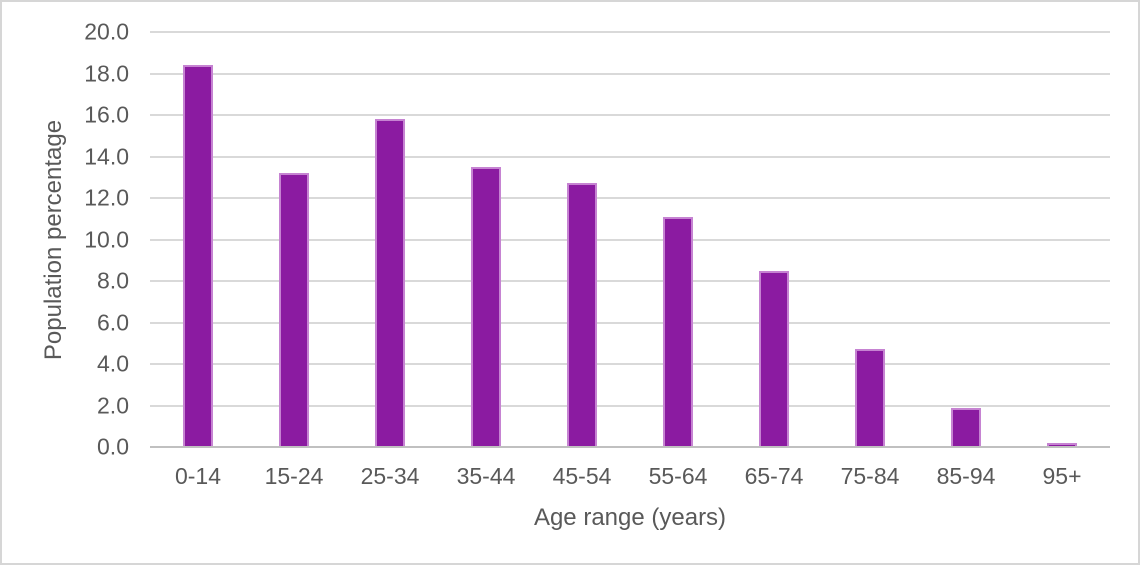 Image resolution: width=1140 pixels, height=565 pixels. Describe the element at coordinates (198, 476) in the screenshot. I see `x-tick-label: 0-14` at that location.